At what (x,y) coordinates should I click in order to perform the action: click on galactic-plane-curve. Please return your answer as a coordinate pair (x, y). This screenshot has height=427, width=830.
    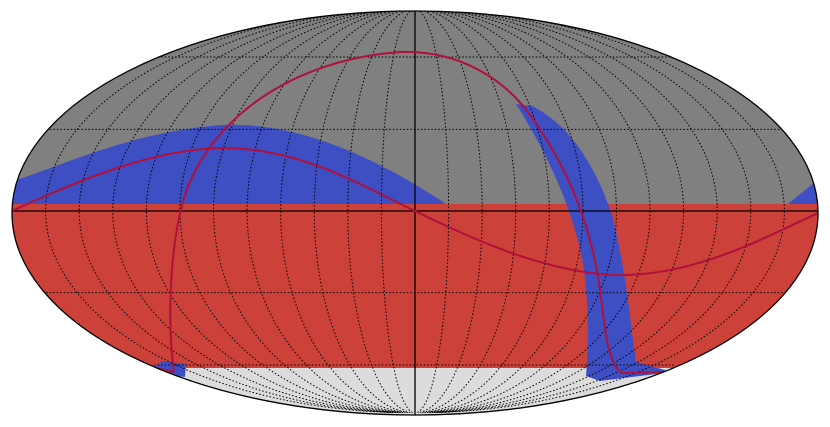
    Looking at the image, I should click on (167, 370).